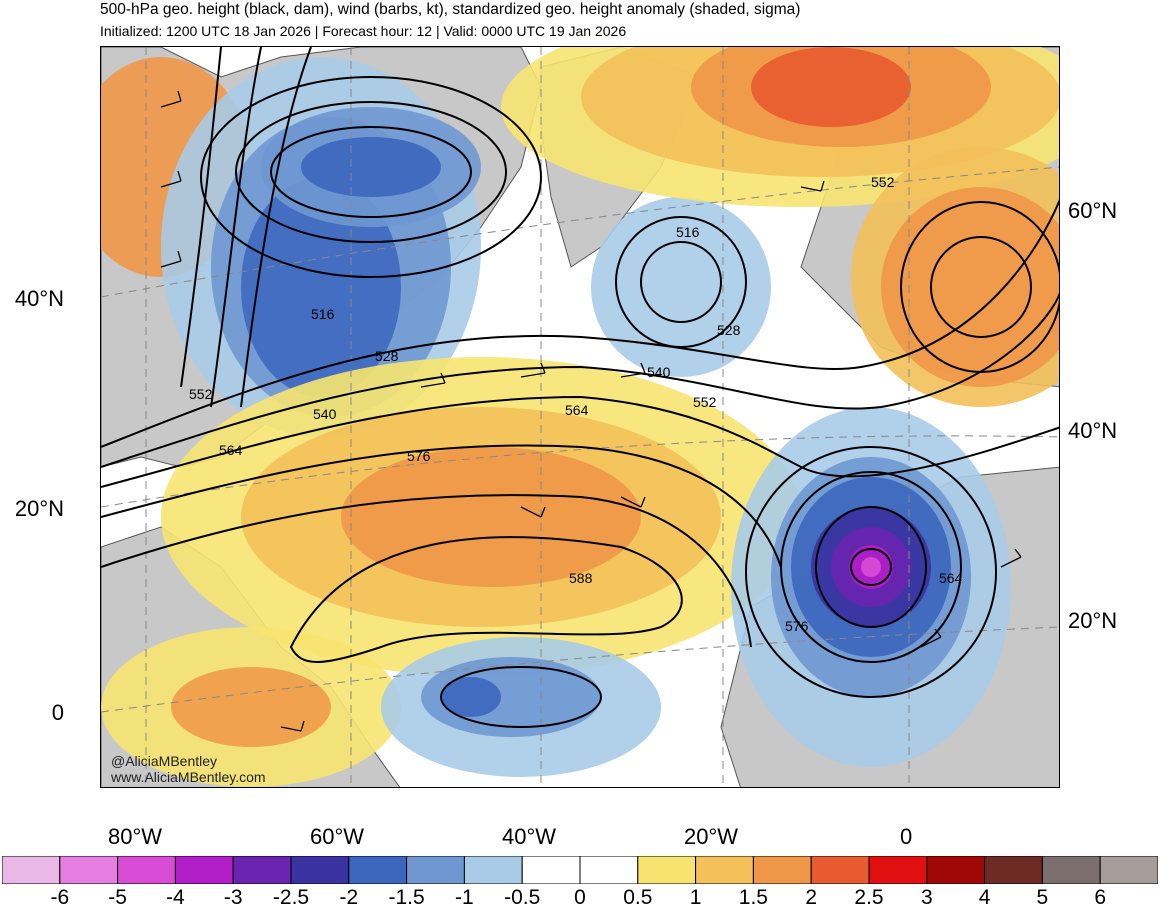 Image resolution: width=1160 pixels, height=912 pixels. Describe the element at coordinates (926, 897) in the screenshot. I see `colorbar-tick-label: 3` at that location.